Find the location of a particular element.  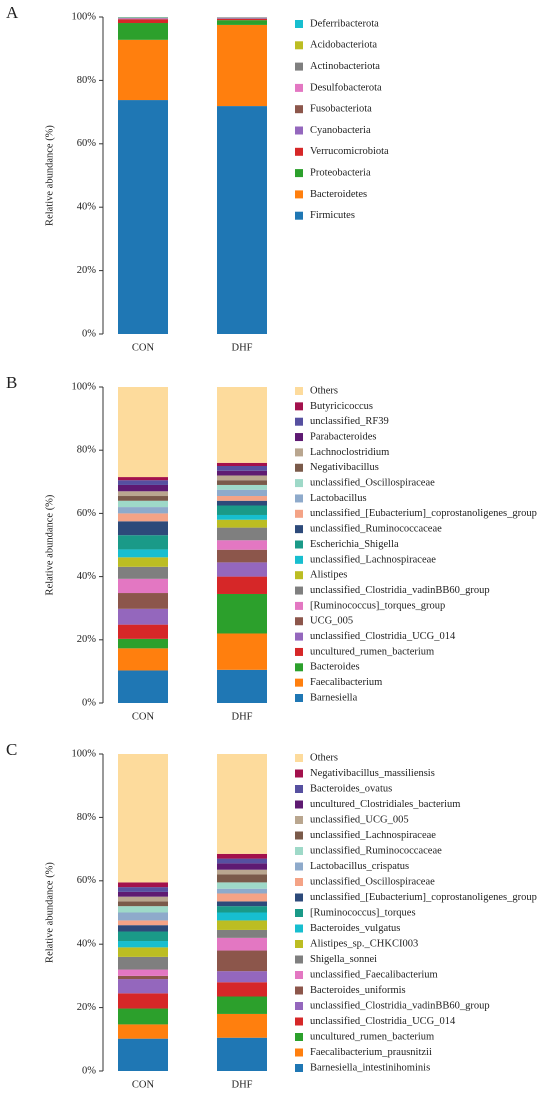

y-tick-label: 80% is located at coordinates (87, 80).